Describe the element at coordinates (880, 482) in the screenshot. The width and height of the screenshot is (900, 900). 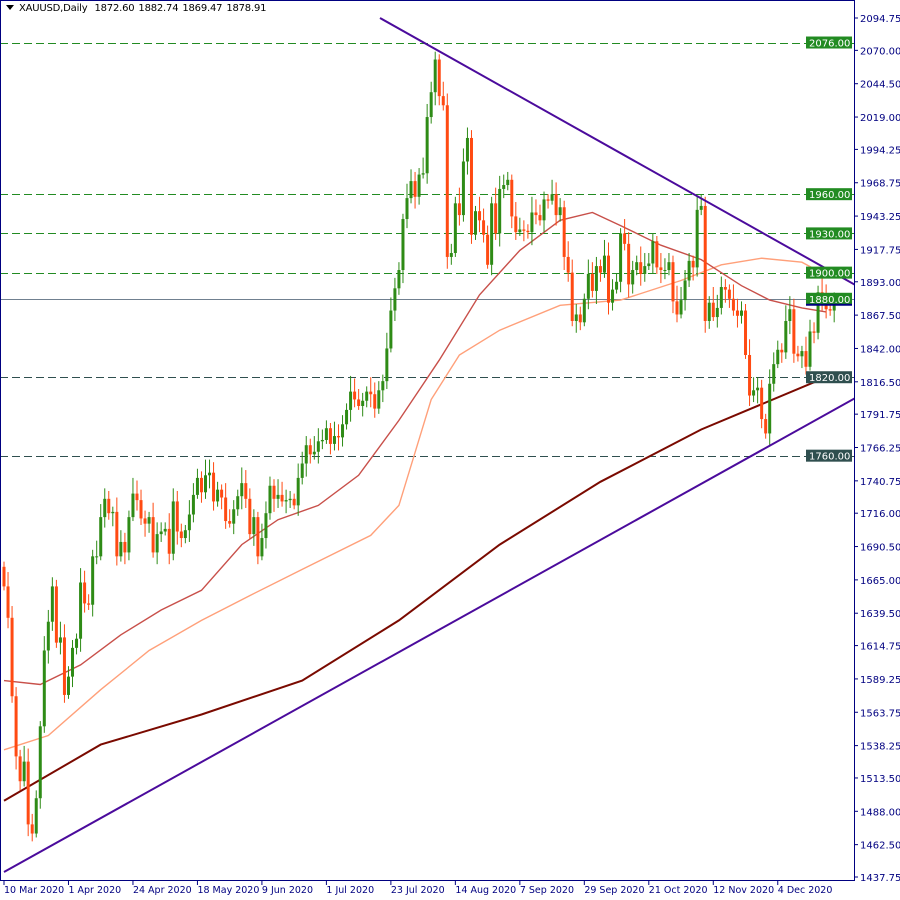
I see `y-tick-label: 1740.75` at that location.